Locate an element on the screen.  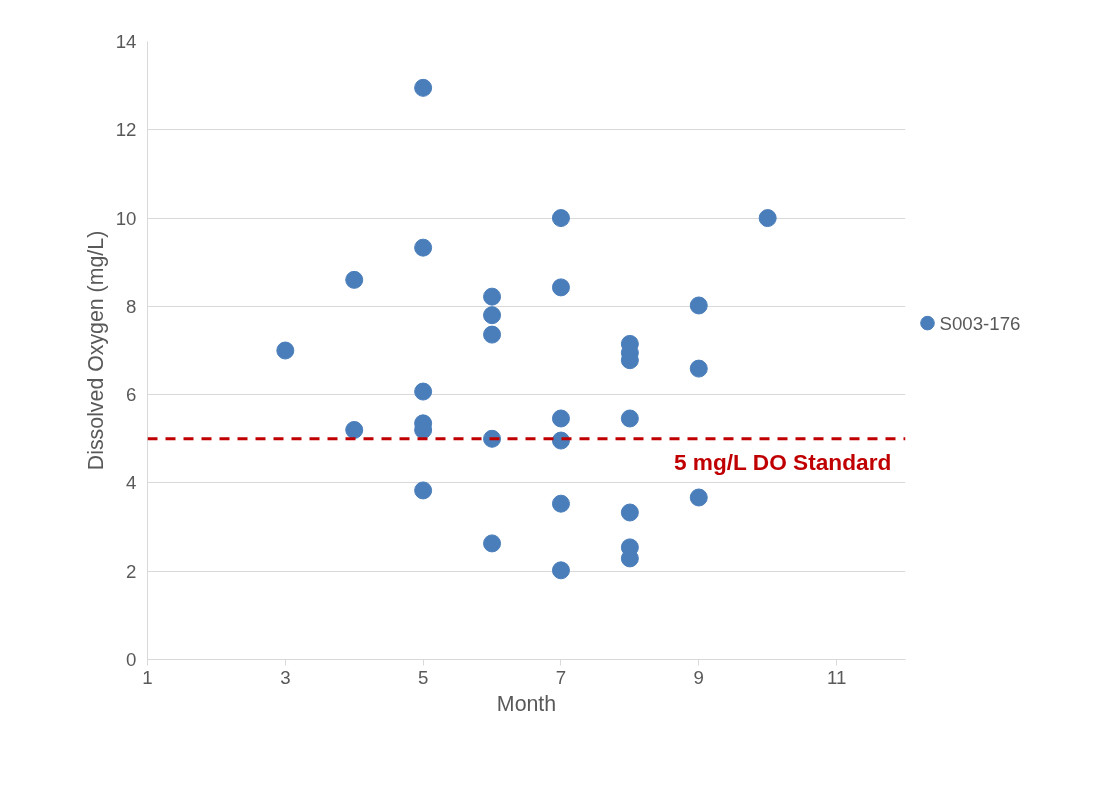
y-tick-label: 10 is located at coordinates (126, 218).